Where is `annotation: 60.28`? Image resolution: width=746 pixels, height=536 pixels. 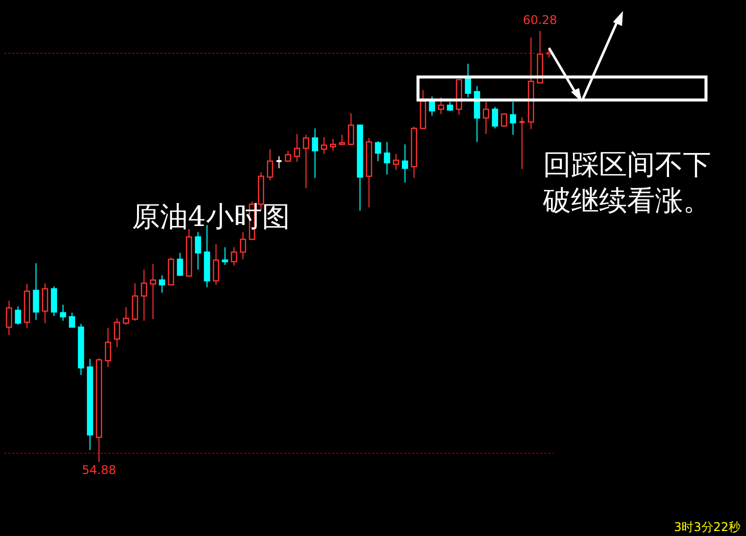 annotation: 60.28 is located at coordinates (540, 20).